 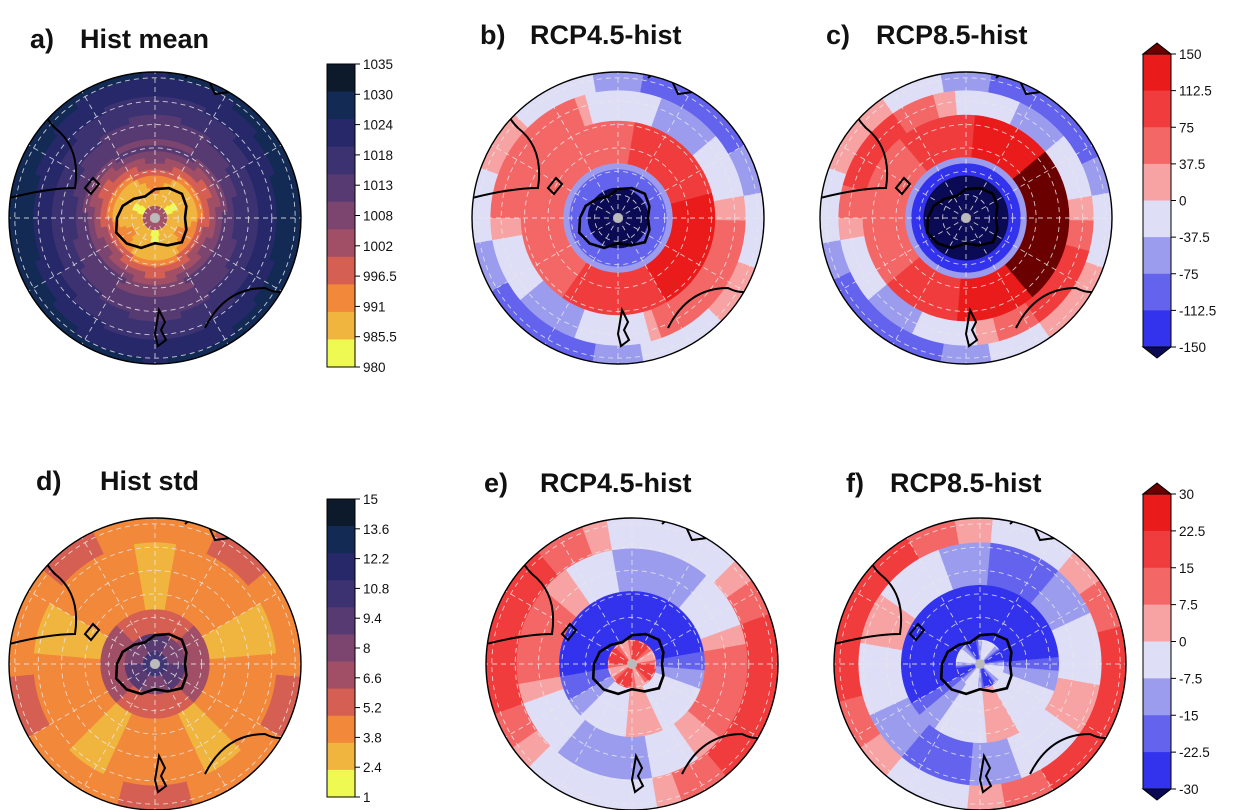 I want to click on panel-c-label: c), so click(x=838, y=35).